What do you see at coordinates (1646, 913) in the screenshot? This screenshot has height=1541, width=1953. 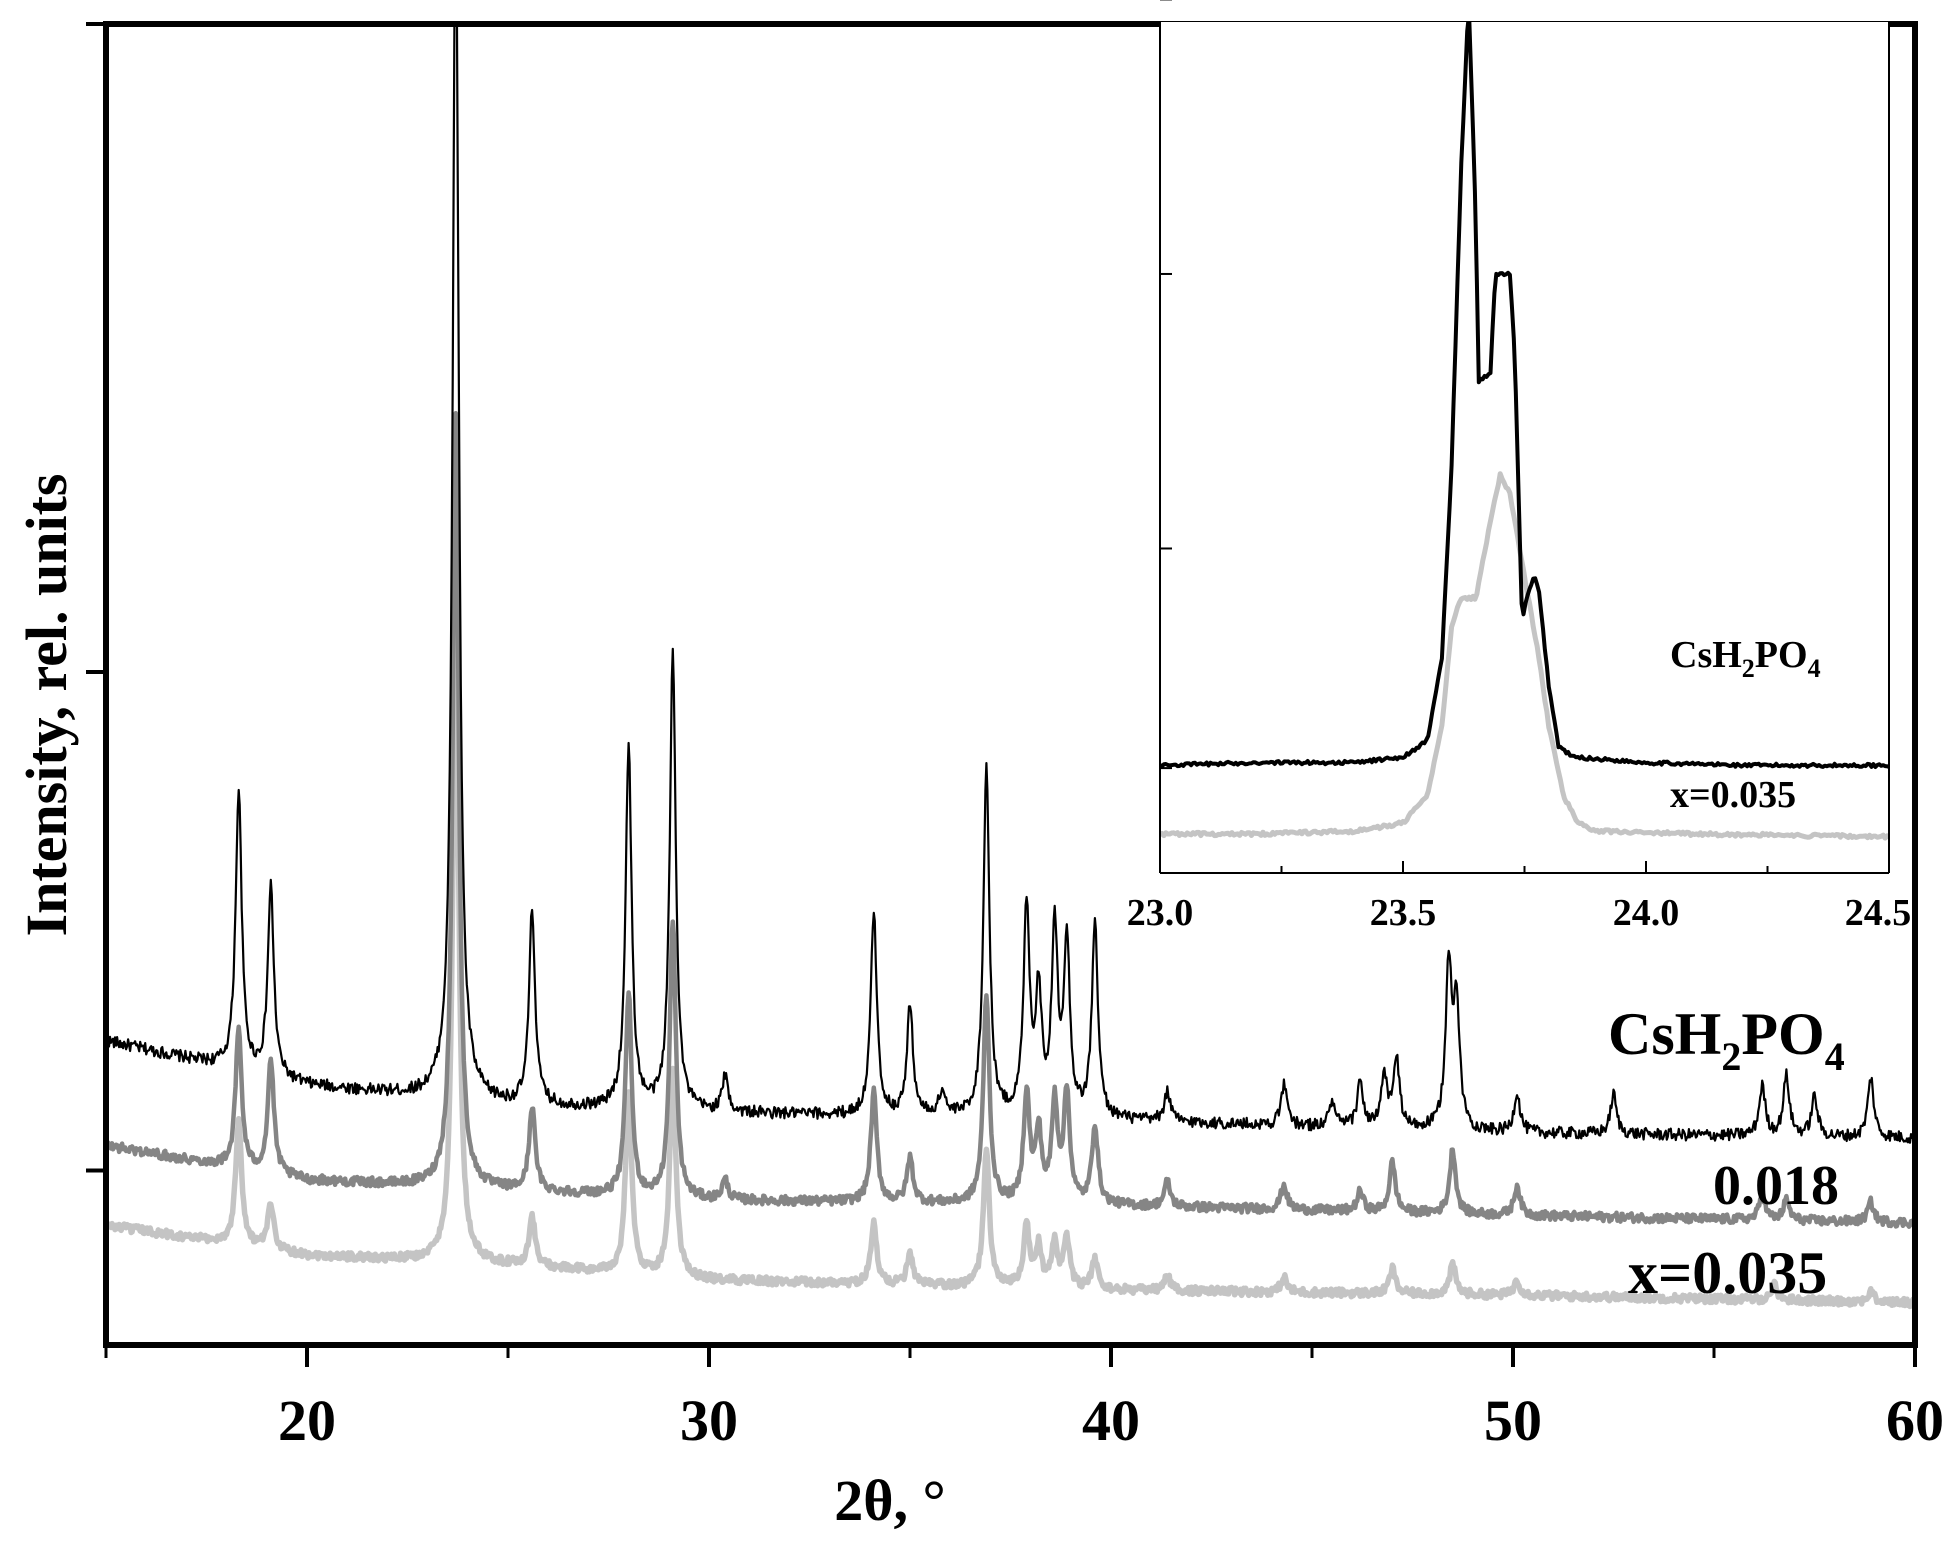 I see `inset-x-tick-label-24.0: 24.0` at bounding box center [1646, 913].